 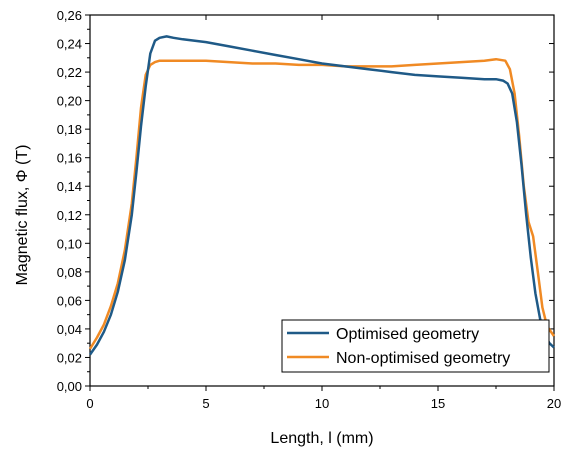 What do you see at coordinates (69, 101) in the screenshot?
I see `y-tick-label: 0,20` at bounding box center [69, 101].